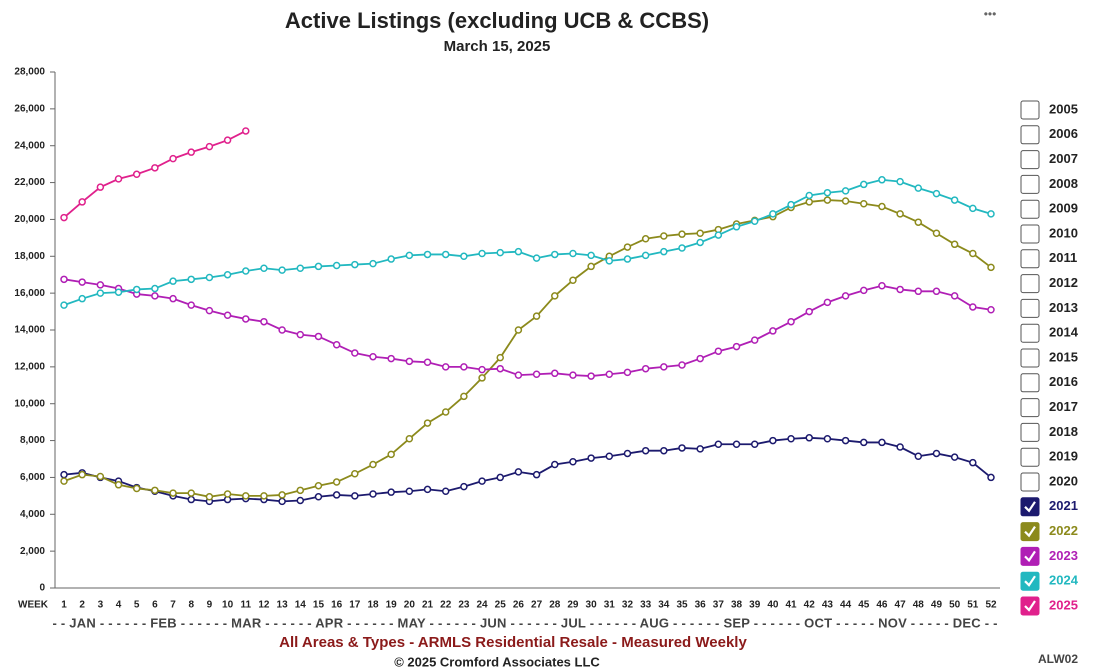 Image resolution: width=1100 pixels, height=670 pixels. Describe the element at coordinates (42, 588) in the screenshot. I see `y-tick-label: 0` at that location.